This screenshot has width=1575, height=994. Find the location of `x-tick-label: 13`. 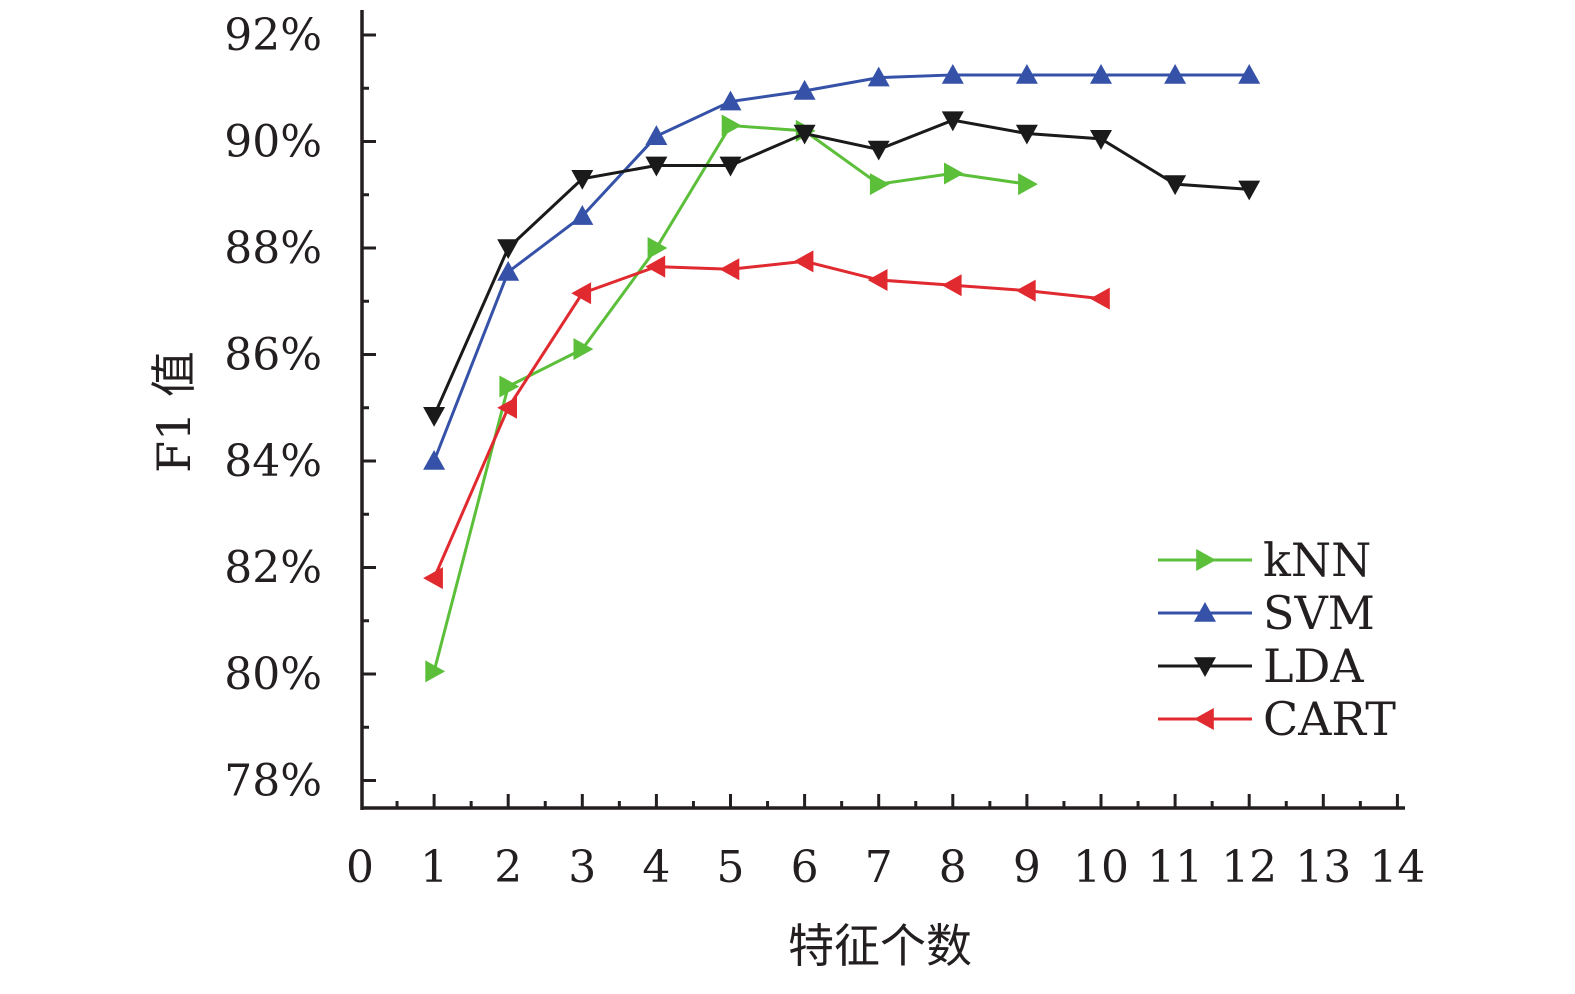

x-tick-label: 13 is located at coordinates (1323, 867).